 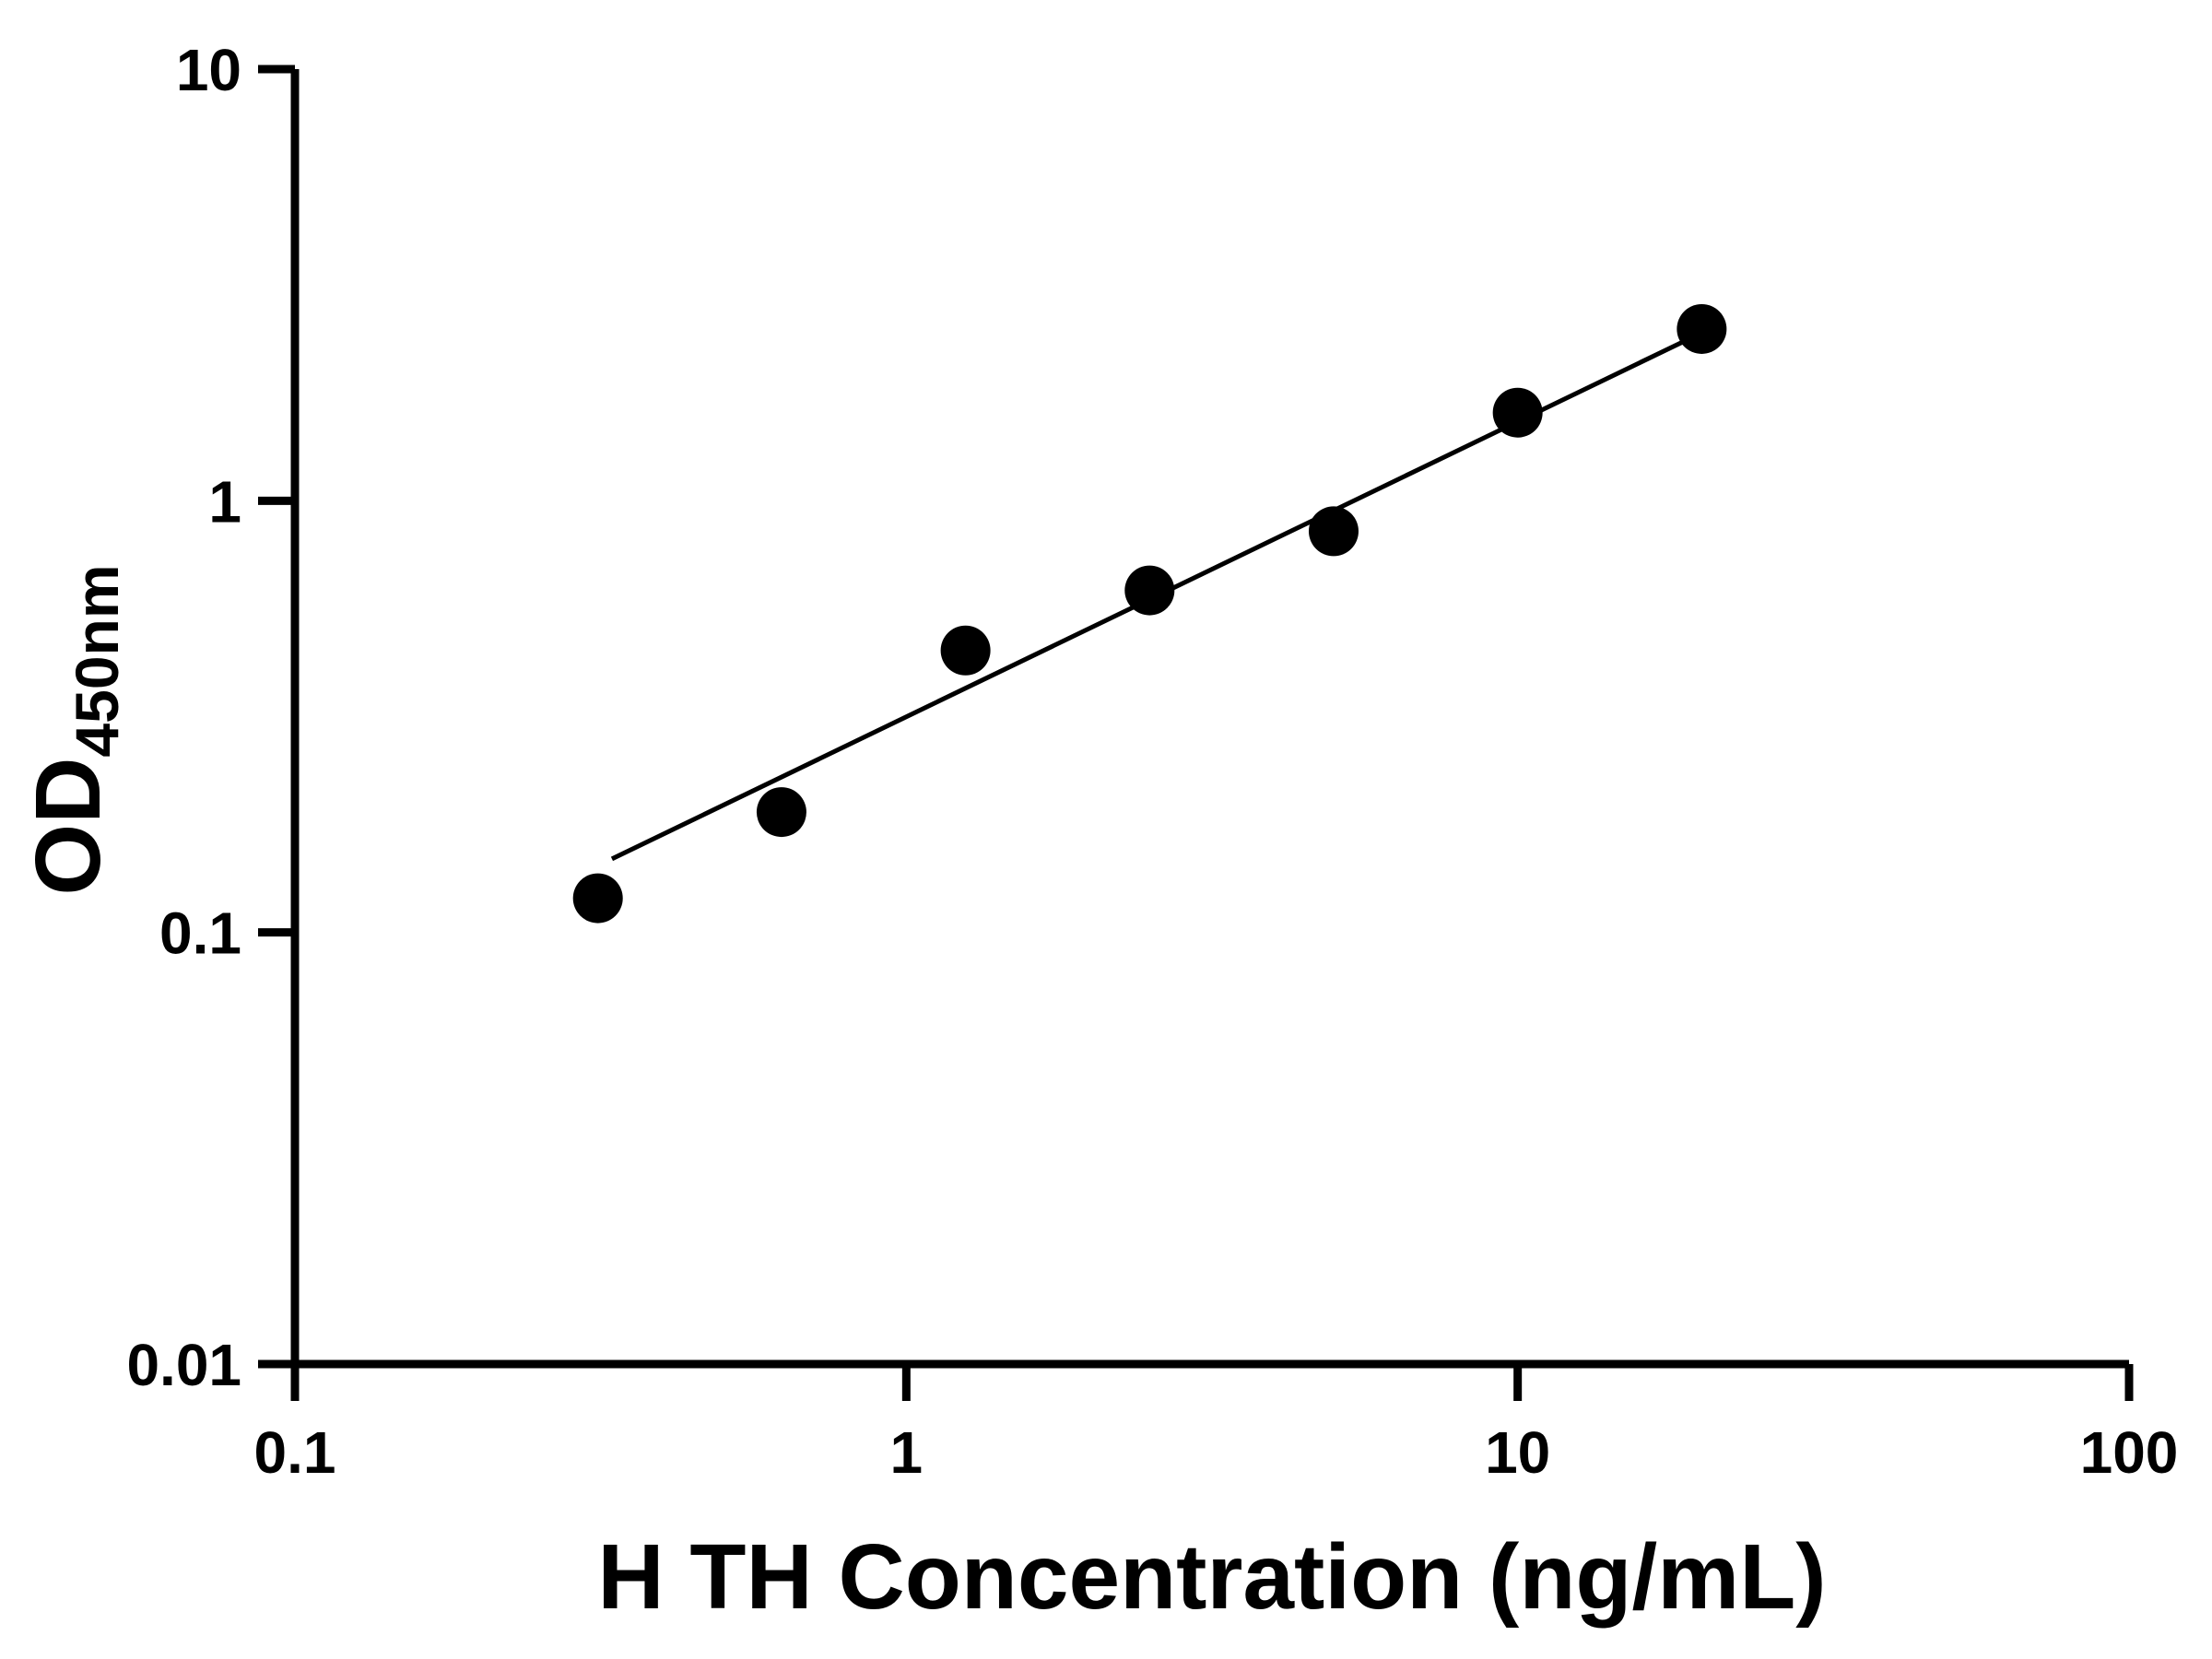 What do you see at coordinates (1517, 1452) in the screenshot?
I see `x-tick-label: 10` at bounding box center [1517, 1452].